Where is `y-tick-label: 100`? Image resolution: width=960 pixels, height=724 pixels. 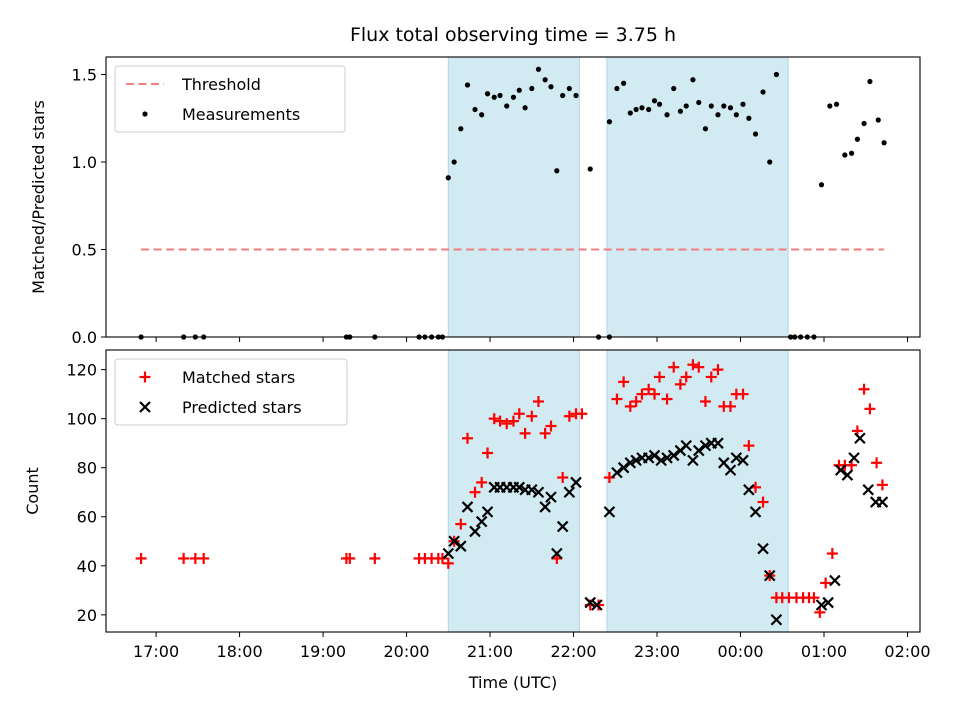 y-tick-label: 100 is located at coordinates (81, 419).